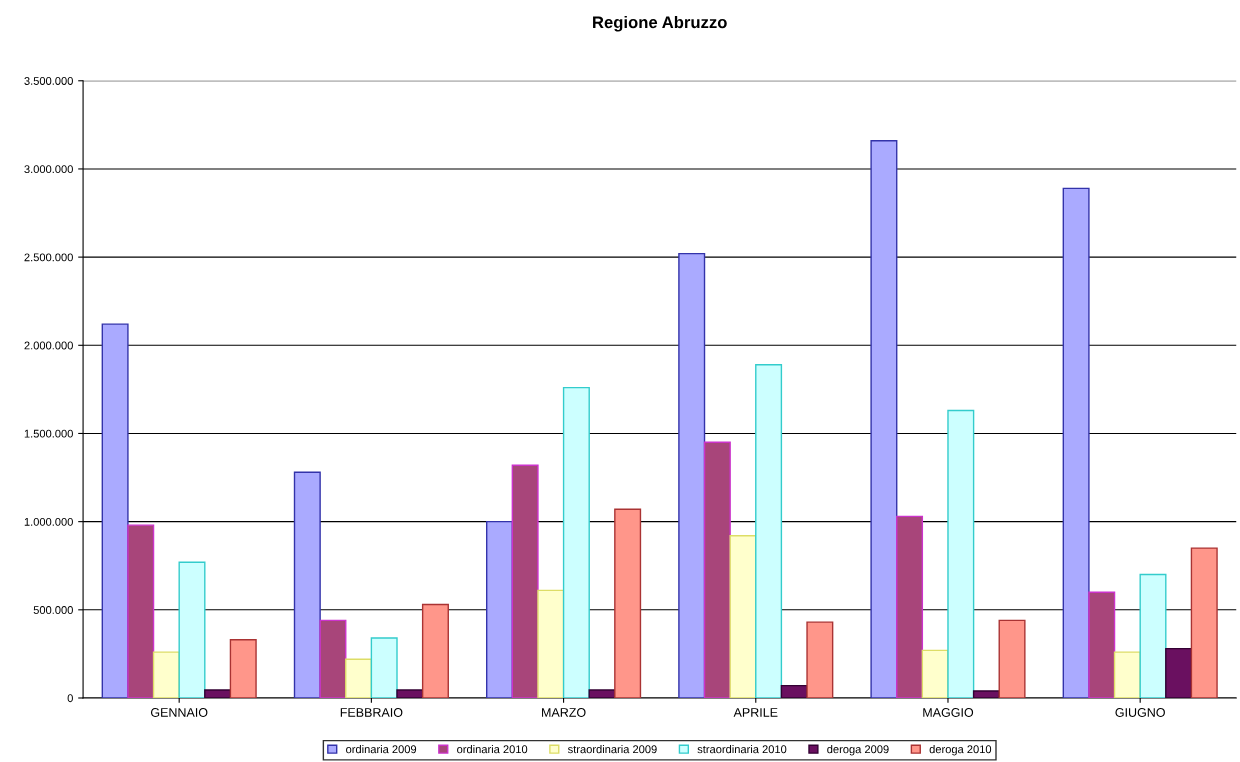 The width and height of the screenshot is (1240, 762). What do you see at coordinates (960, 750) in the screenshot?
I see `legend-label: deroga 2010` at bounding box center [960, 750].